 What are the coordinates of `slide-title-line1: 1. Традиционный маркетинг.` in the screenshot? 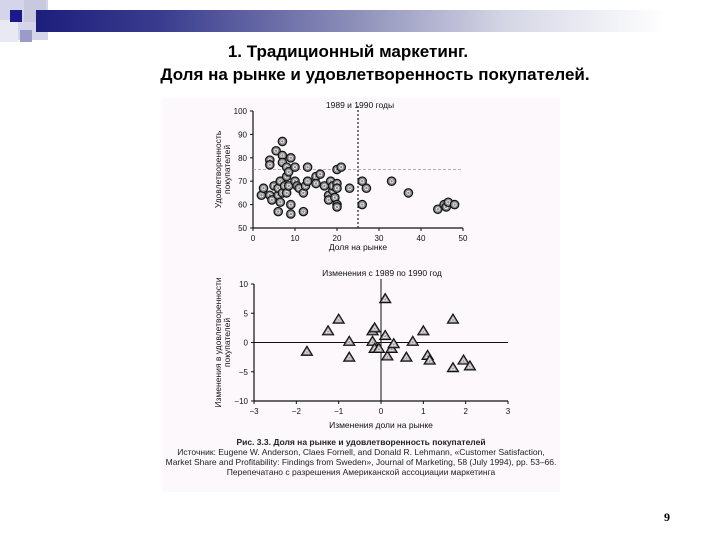 It's located at (348, 51).